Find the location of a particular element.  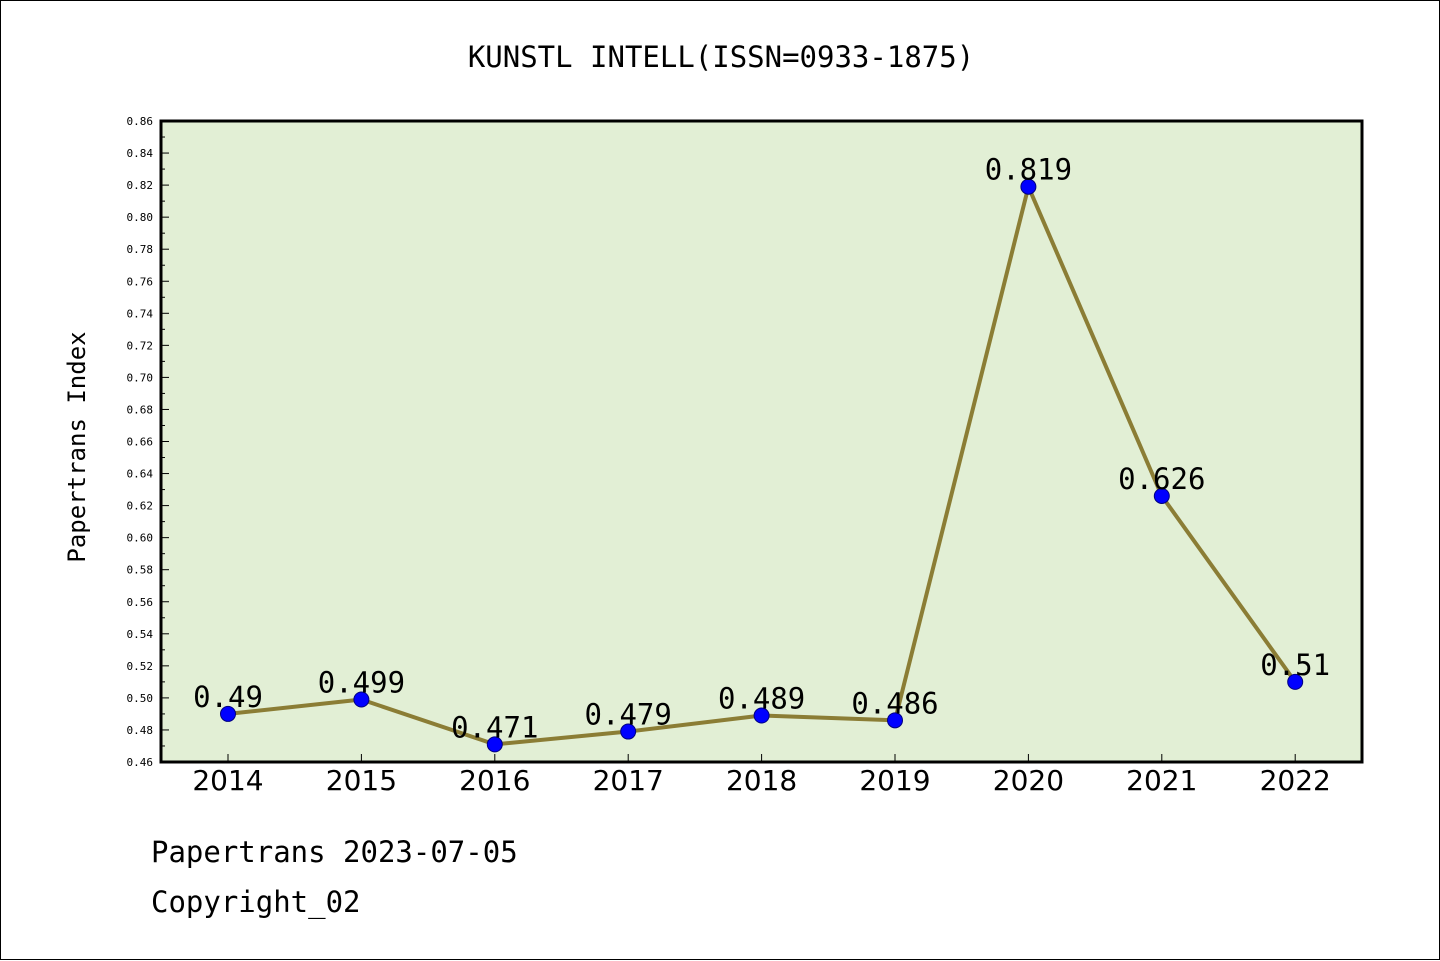

data-label: 0.471 is located at coordinates (494, 727).